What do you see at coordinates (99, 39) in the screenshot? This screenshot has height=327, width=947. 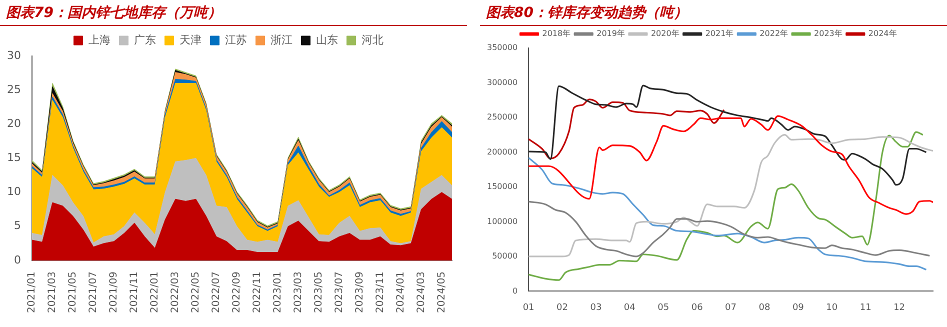 I see `legend-label: 上海` at bounding box center [99, 39].